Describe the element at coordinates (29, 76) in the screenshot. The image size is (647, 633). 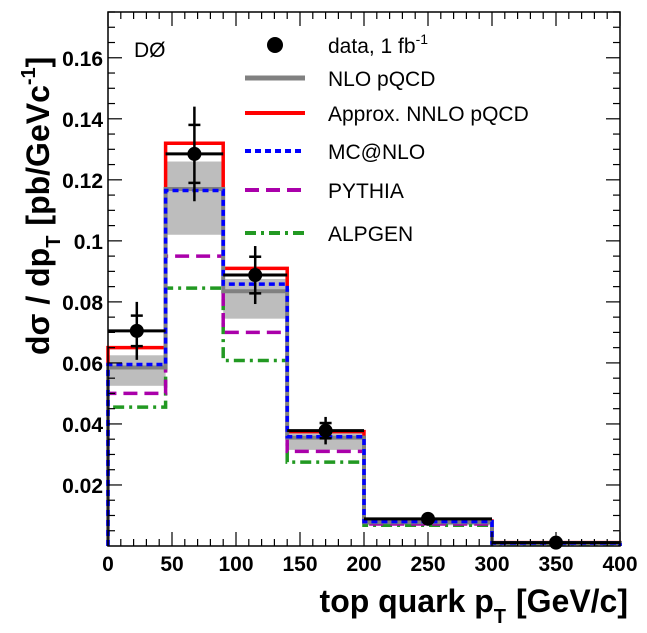
I see `y-axis-label-sup: -1` at that location.